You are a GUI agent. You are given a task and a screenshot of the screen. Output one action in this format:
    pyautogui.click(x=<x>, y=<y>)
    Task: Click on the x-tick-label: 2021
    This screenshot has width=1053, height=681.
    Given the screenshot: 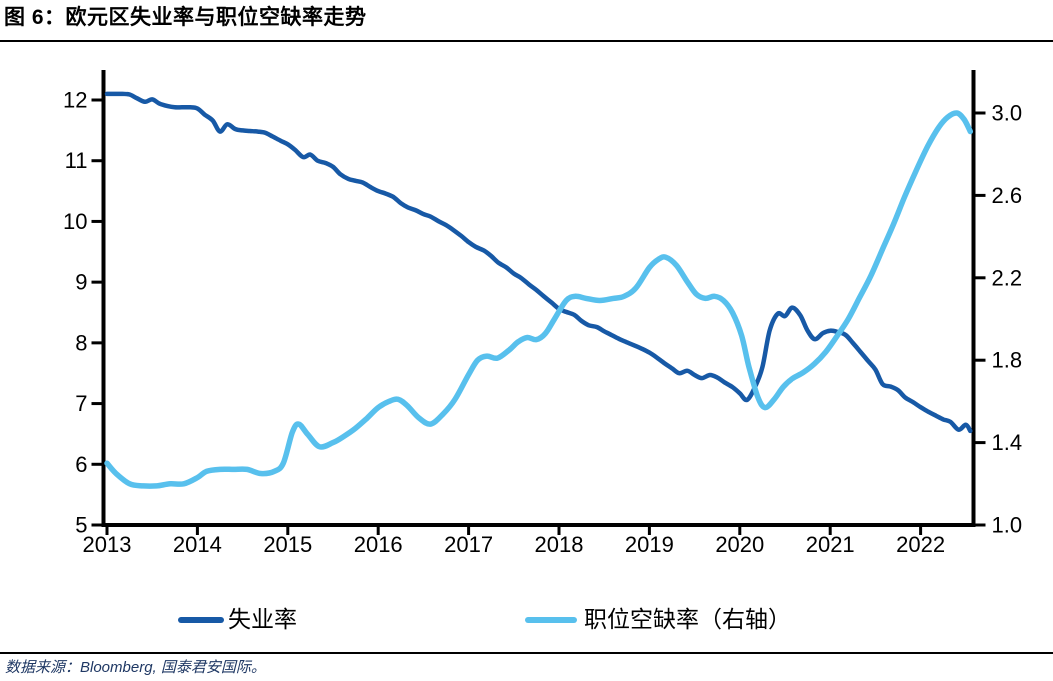 What is the action you would take?
    pyautogui.click(x=830, y=544)
    